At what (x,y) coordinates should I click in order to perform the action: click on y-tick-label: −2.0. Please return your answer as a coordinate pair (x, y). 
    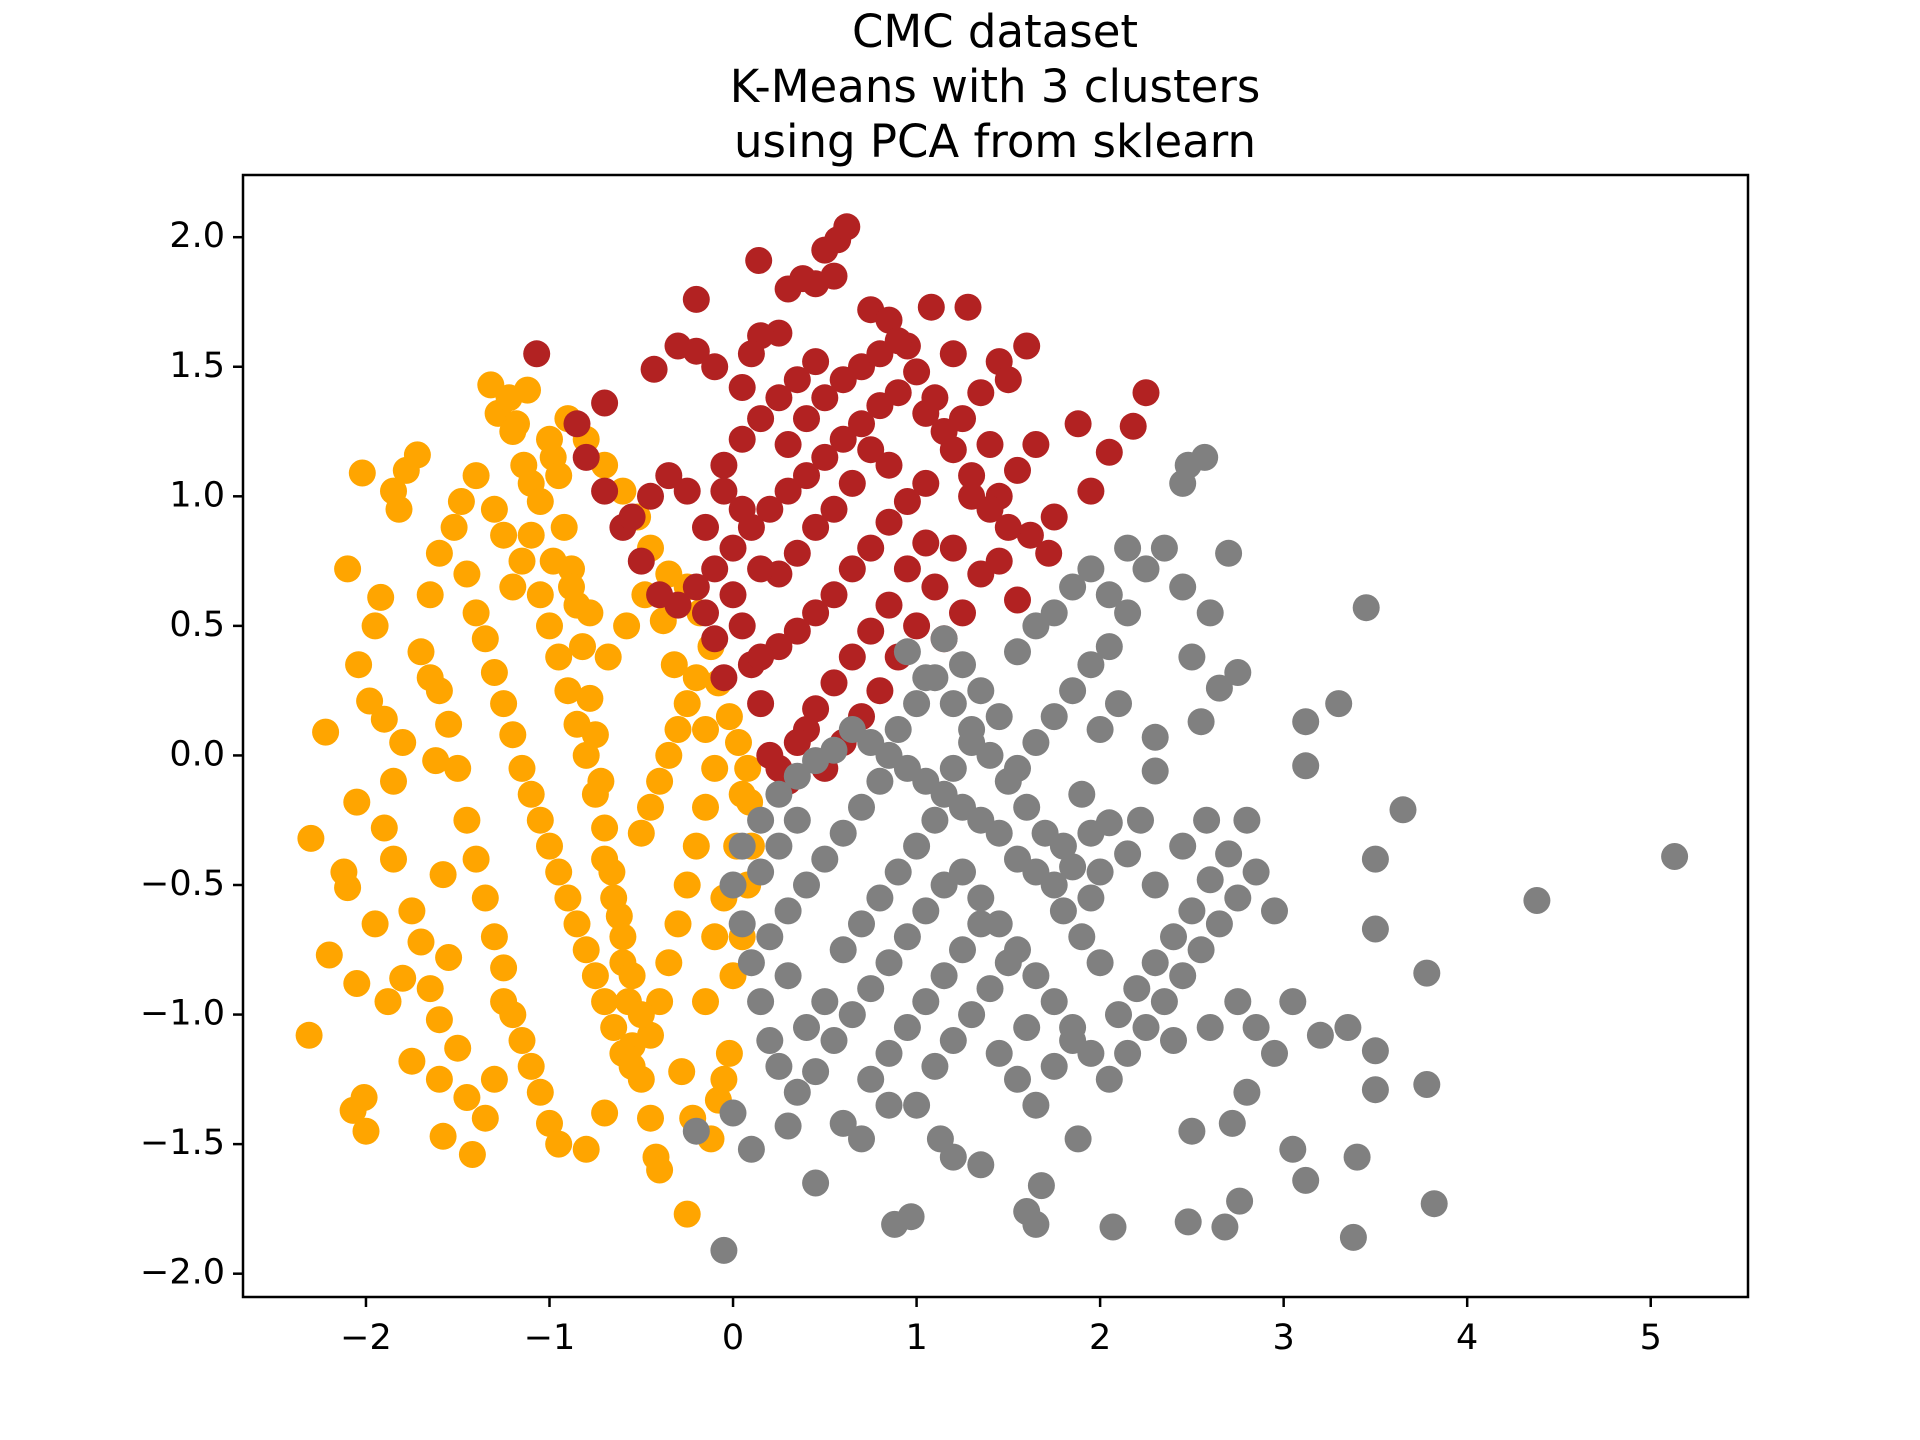
    Looking at the image, I should click on (182, 1273).